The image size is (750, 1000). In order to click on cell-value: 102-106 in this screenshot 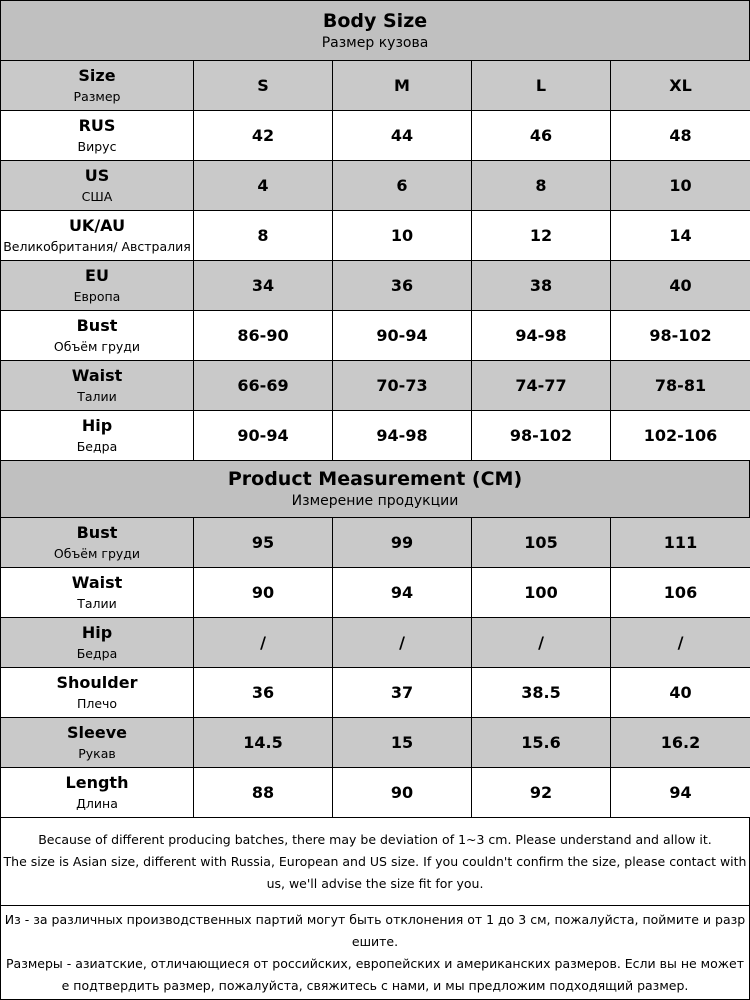, I will do `click(680, 435)`.